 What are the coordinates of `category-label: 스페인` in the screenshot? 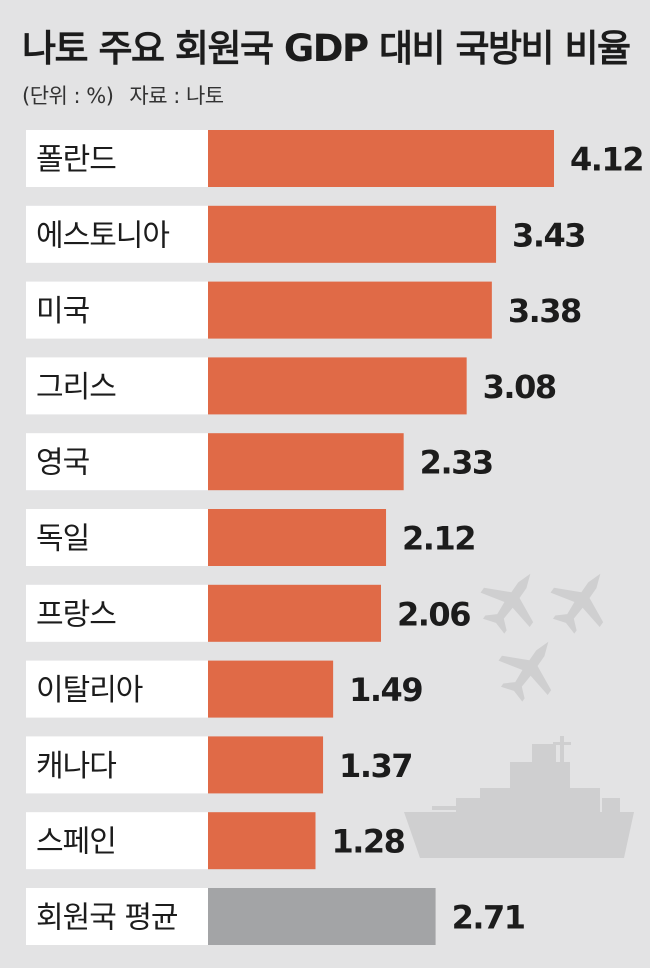 It's located at (76, 842).